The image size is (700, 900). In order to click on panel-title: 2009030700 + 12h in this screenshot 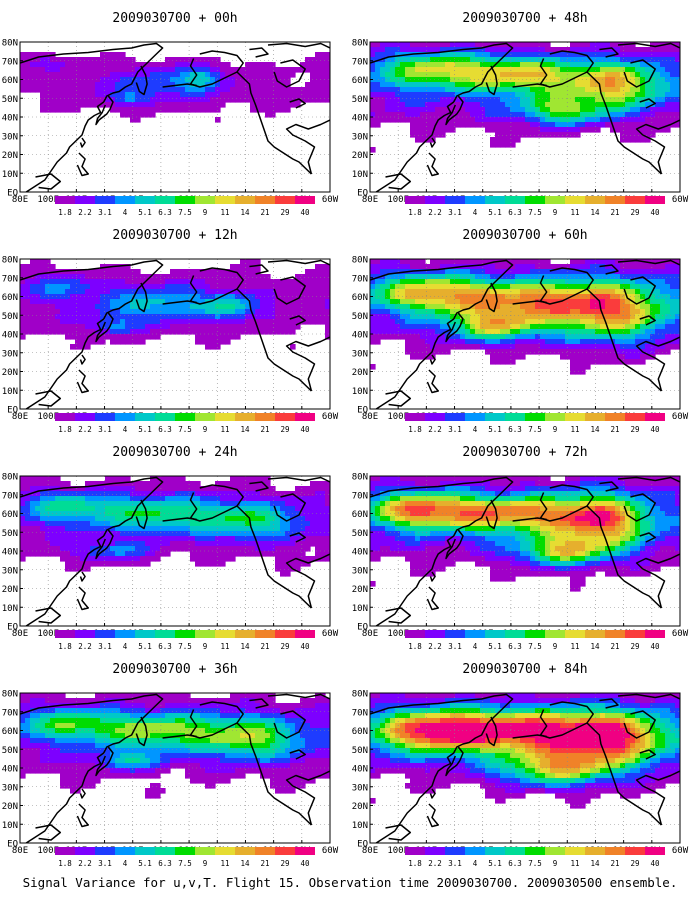, I will do `click(174, 235)`.